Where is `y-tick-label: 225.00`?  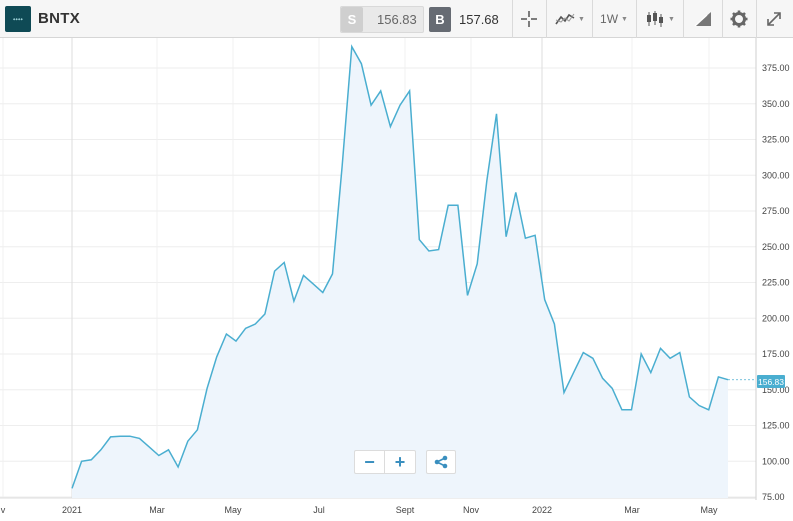
y-tick-label: 225.00 is located at coordinates (776, 283).